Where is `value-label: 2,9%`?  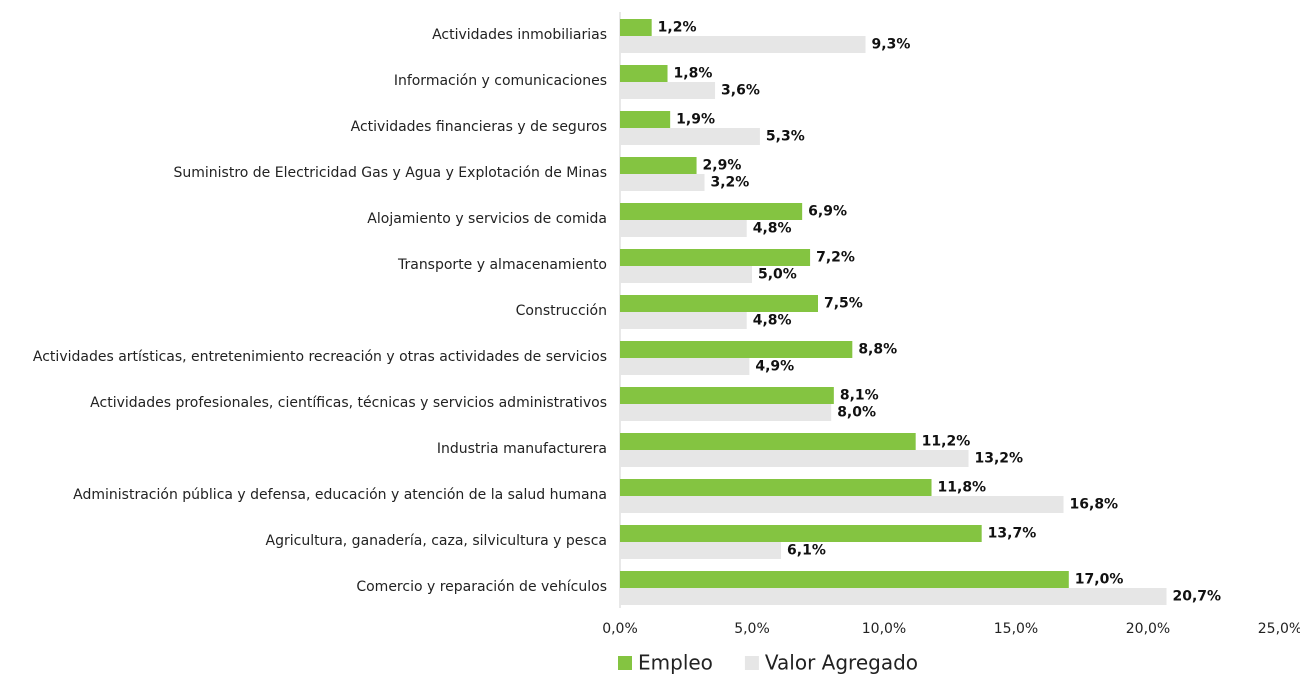 value-label: 2,9% is located at coordinates (722, 166).